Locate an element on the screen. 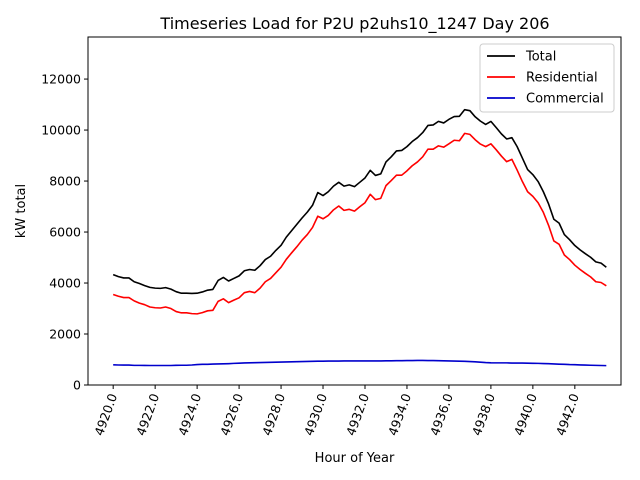  y-axis-label: kW total is located at coordinates (21, 211).